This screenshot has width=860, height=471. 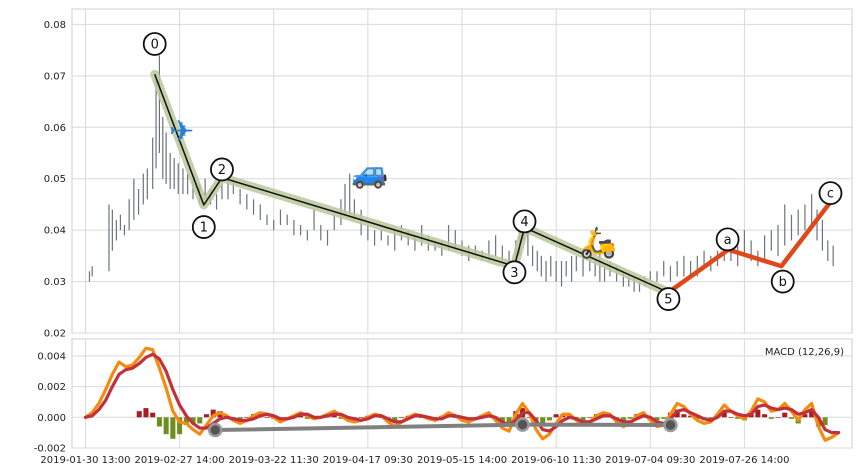 I want to click on wave-label-4: 4, so click(x=524, y=221).